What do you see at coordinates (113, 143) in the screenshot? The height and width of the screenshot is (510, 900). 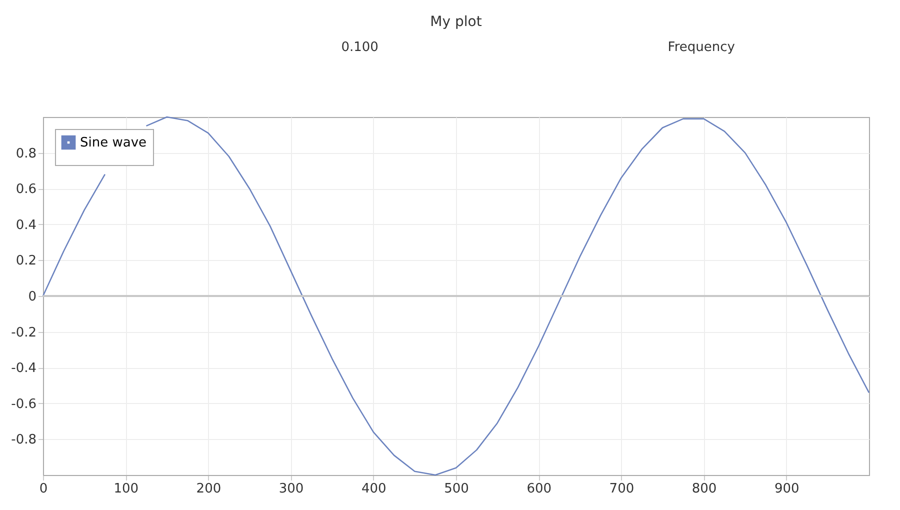 I see `legend-label: Sine wave` at bounding box center [113, 143].